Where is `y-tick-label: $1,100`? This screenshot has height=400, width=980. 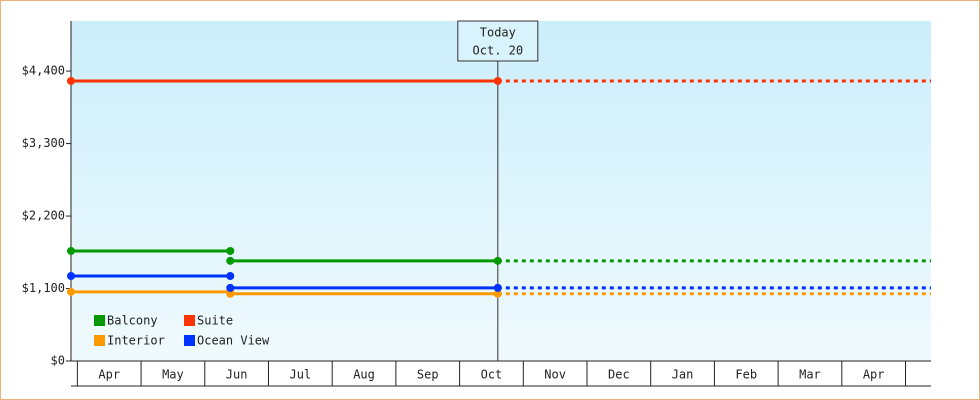
y-tick-label: $1,100 is located at coordinates (43, 288).